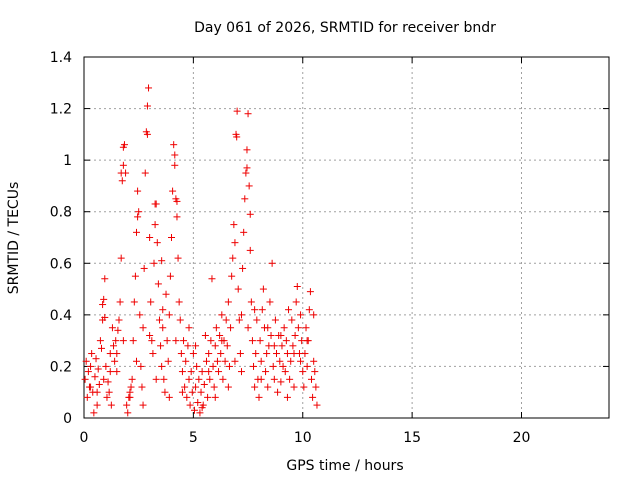 The image size is (640, 480). I want to click on y-axis-label: SRMTID / TECUs, so click(14, 238).